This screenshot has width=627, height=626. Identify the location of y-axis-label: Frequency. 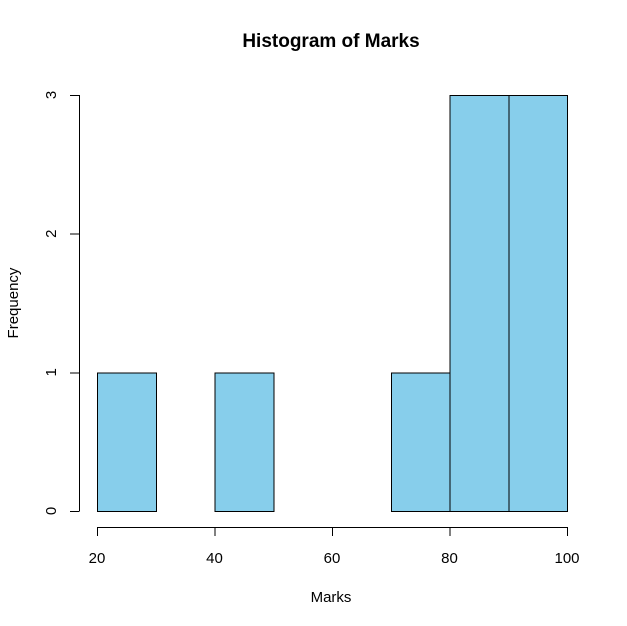
(13, 302).